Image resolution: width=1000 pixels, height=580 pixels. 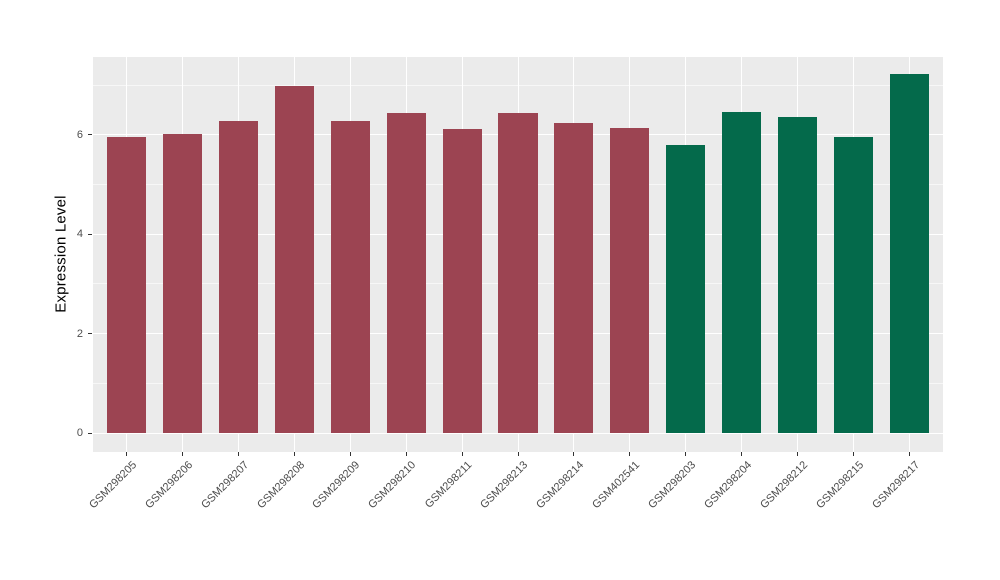 What do you see at coordinates (854, 454) in the screenshot?
I see `x-tick-mark-GSM298215` at bounding box center [854, 454].